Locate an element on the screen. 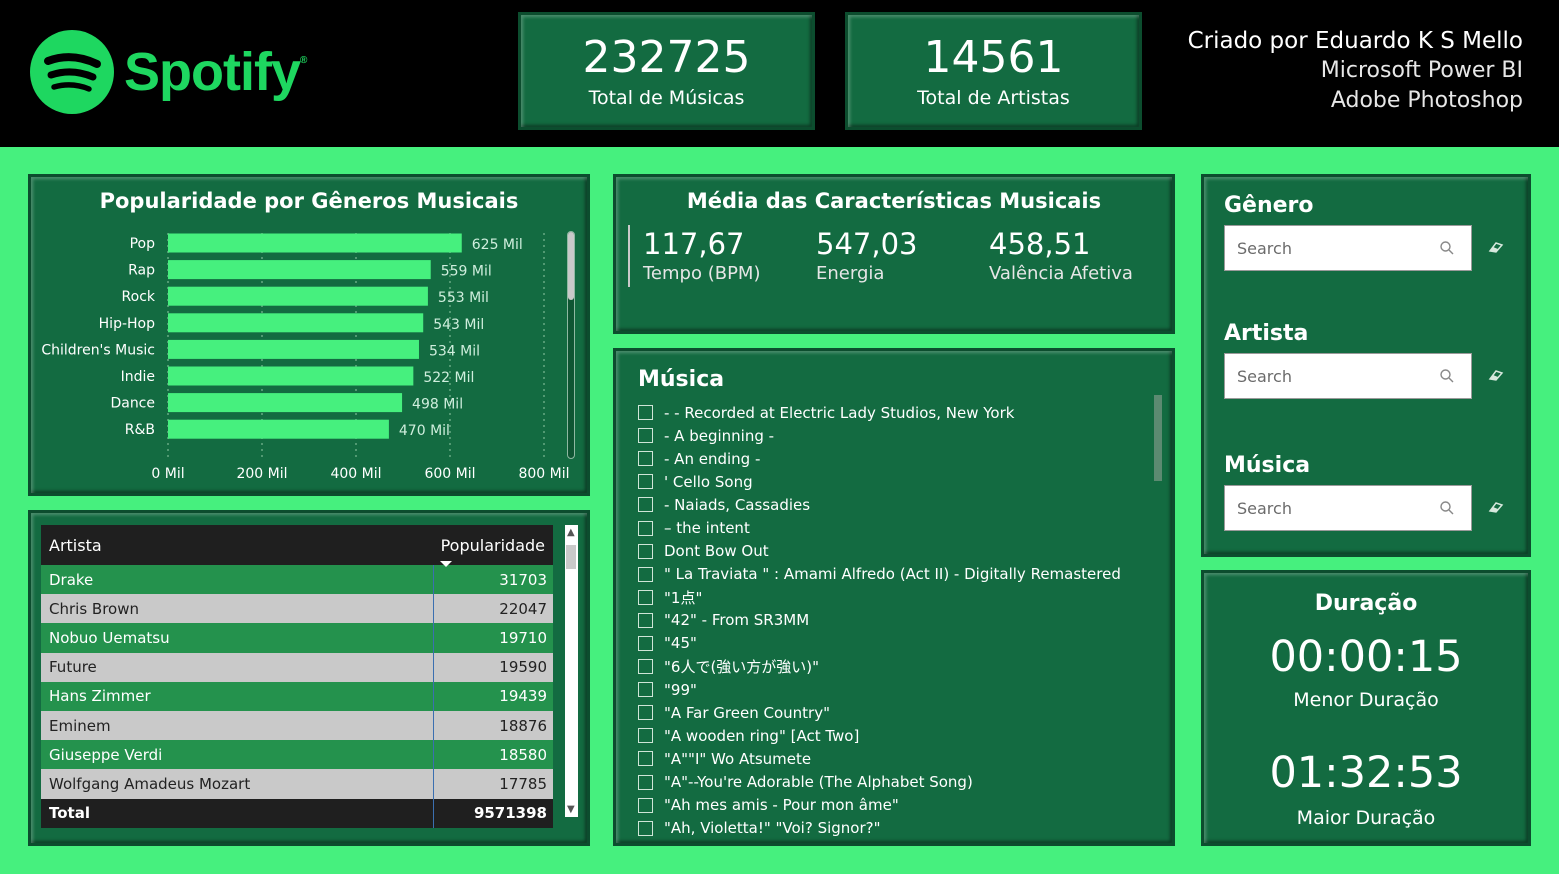 The image size is (1559, 874). list-item: "42" - From SR3MM is located at coordinates (879, 620).